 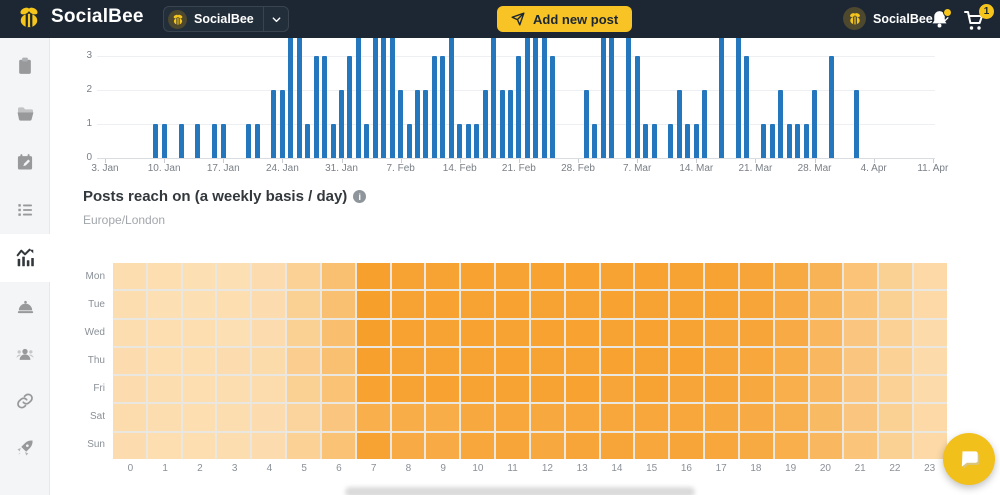 I want to click on x-tick-label: 10. Jan, so click(x=164, y=168).